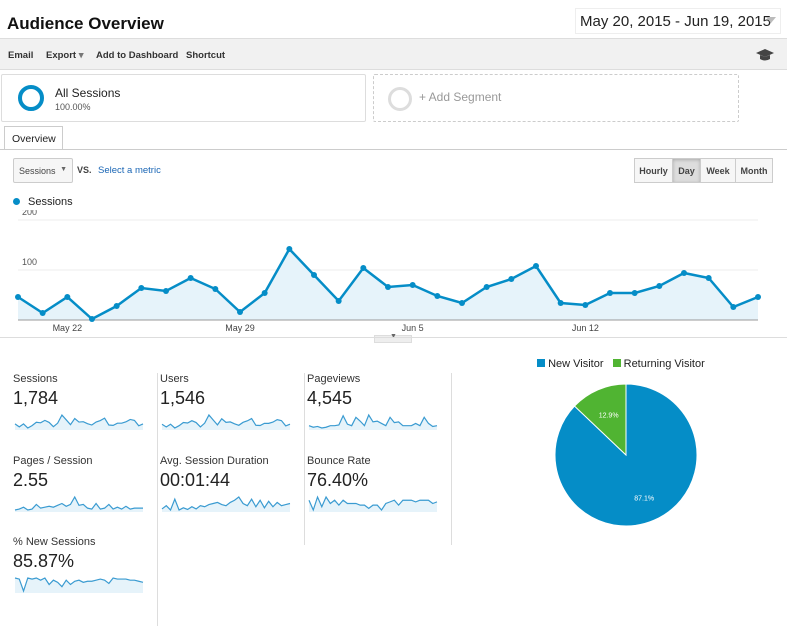 The height and width of the screenshot is (626, 787). What do you see at coordinates (37, 171) in the screenshot?
I see `metric-select-value: Sessions` at bounding box center [37, 171].